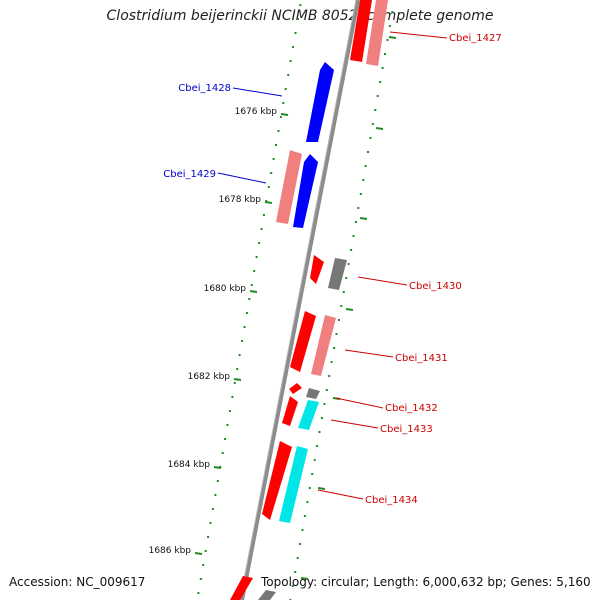  Describe the element at coordinates (189, 174) in the screenshot. I see `gene-label: Cbei_1429` at that location.